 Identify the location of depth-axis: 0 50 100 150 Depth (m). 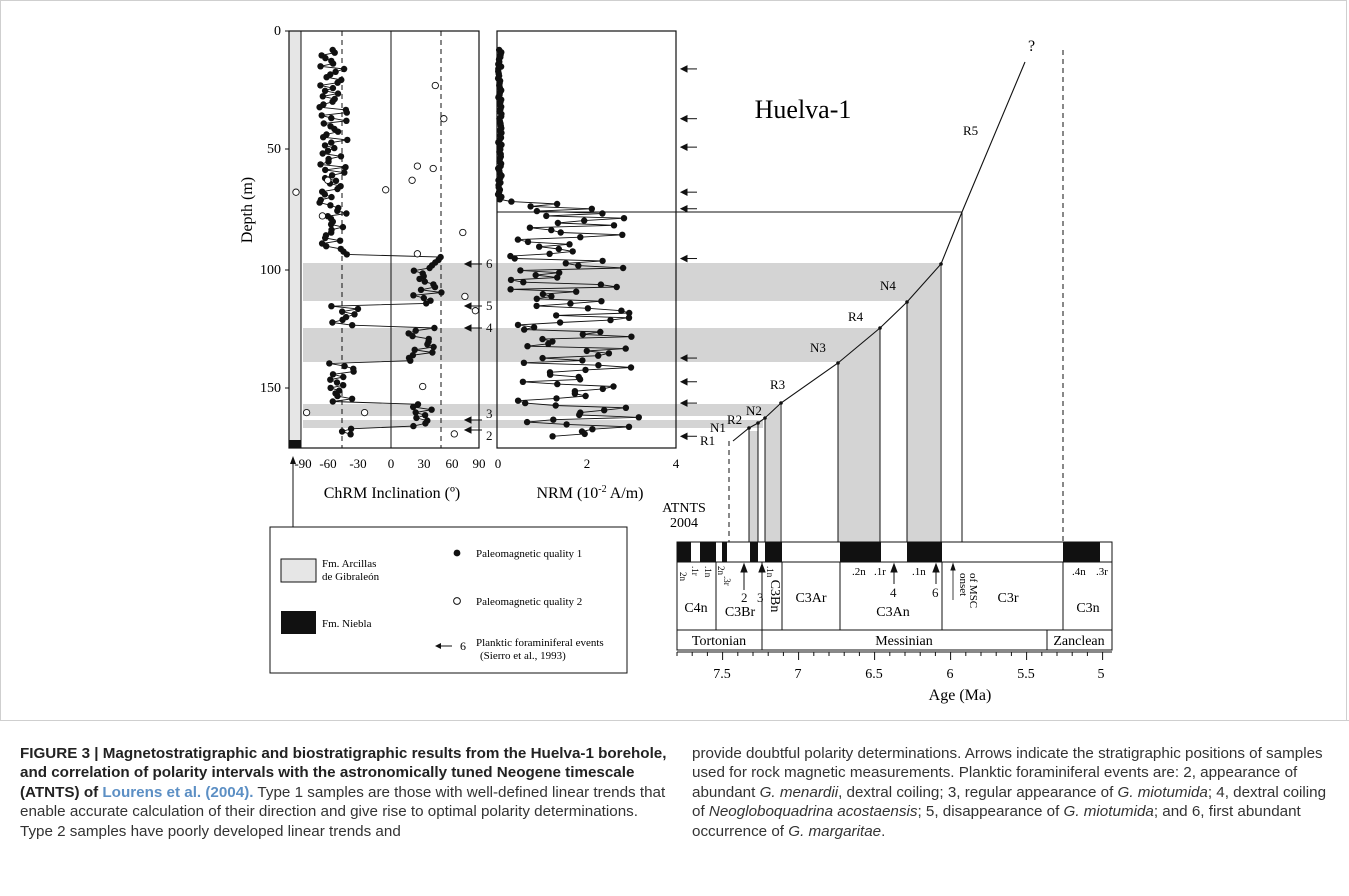
(264, 210).